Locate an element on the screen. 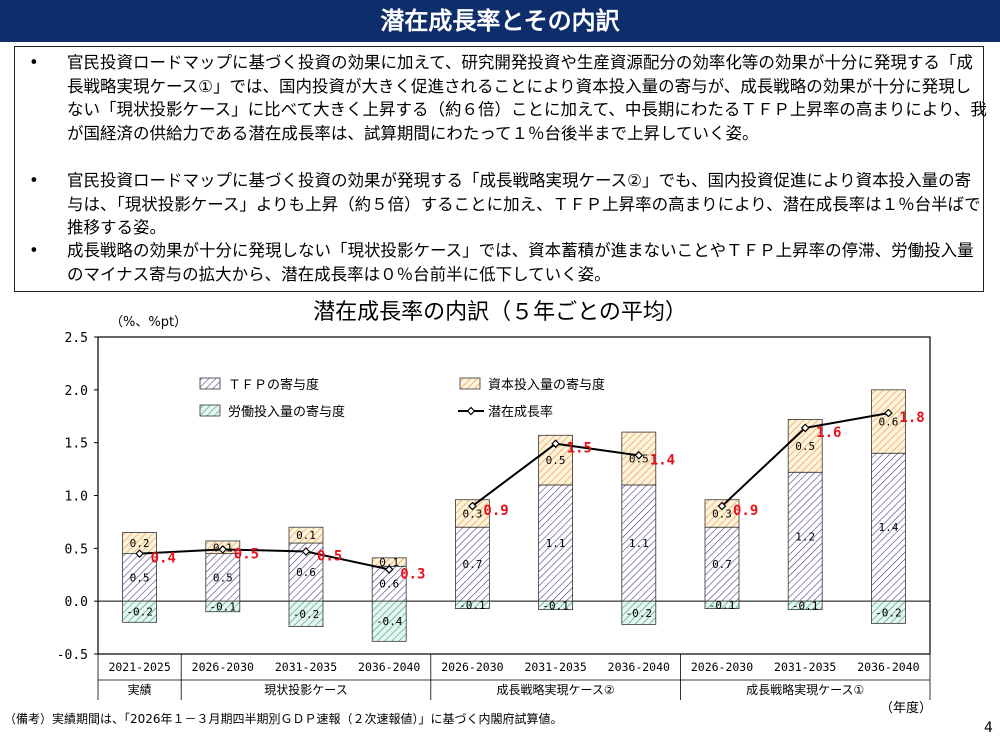 Image resolution: width=1000 pixels, height=750 pixels. group-label: 現状投影ケース is located at coordinates (305, 689).